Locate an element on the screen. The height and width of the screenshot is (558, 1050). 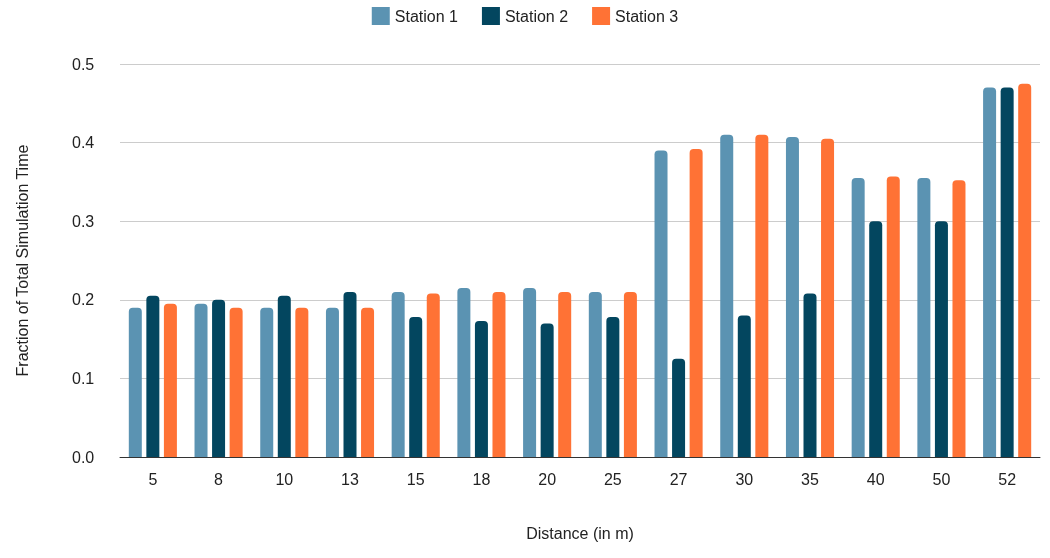
legend-label: Station 2 is located at coordinates (536, 16).